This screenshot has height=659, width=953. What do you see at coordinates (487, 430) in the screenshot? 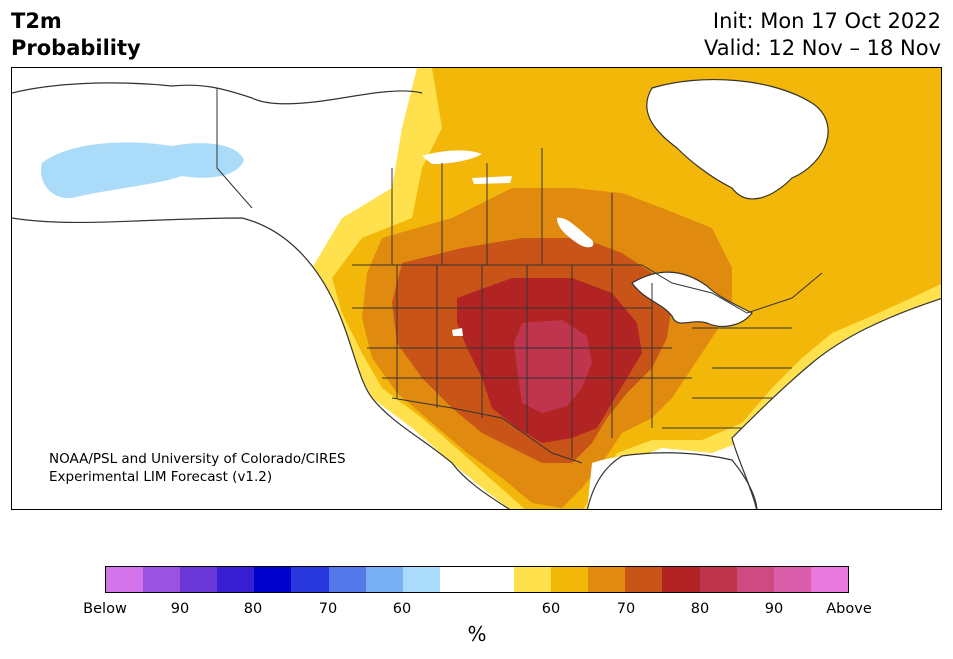
I see `us-mexico-border` at bounding box center [487, 430].